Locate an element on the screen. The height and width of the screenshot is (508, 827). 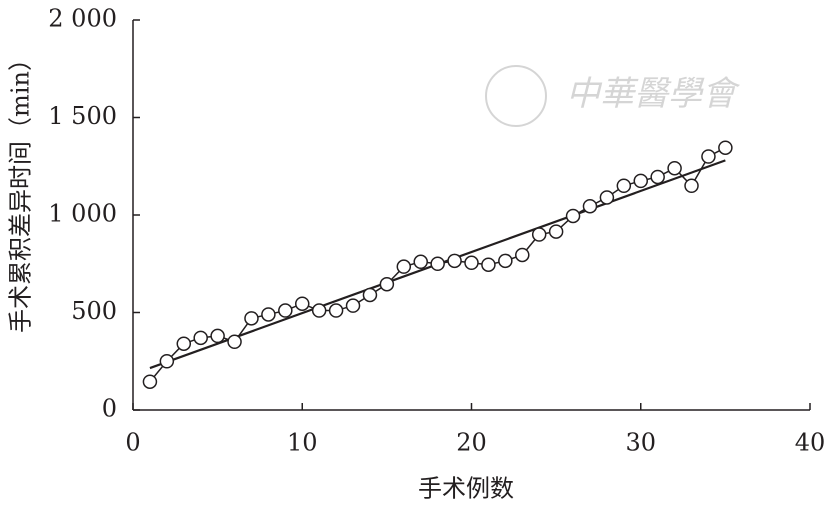
x-axis-label: 手术例数 is located at coordinates (466, 489).